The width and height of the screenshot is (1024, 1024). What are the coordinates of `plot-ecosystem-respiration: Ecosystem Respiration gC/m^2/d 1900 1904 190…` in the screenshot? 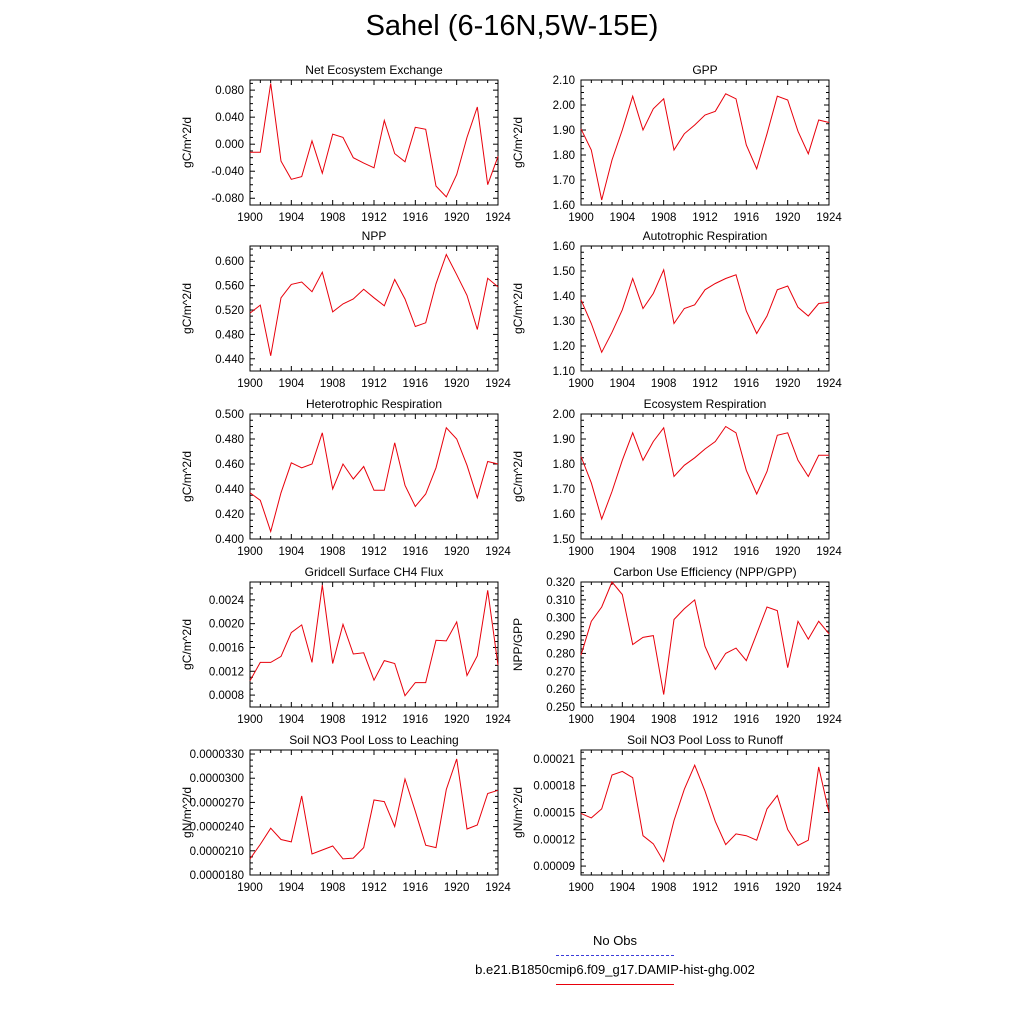 It's located at (676, 477).